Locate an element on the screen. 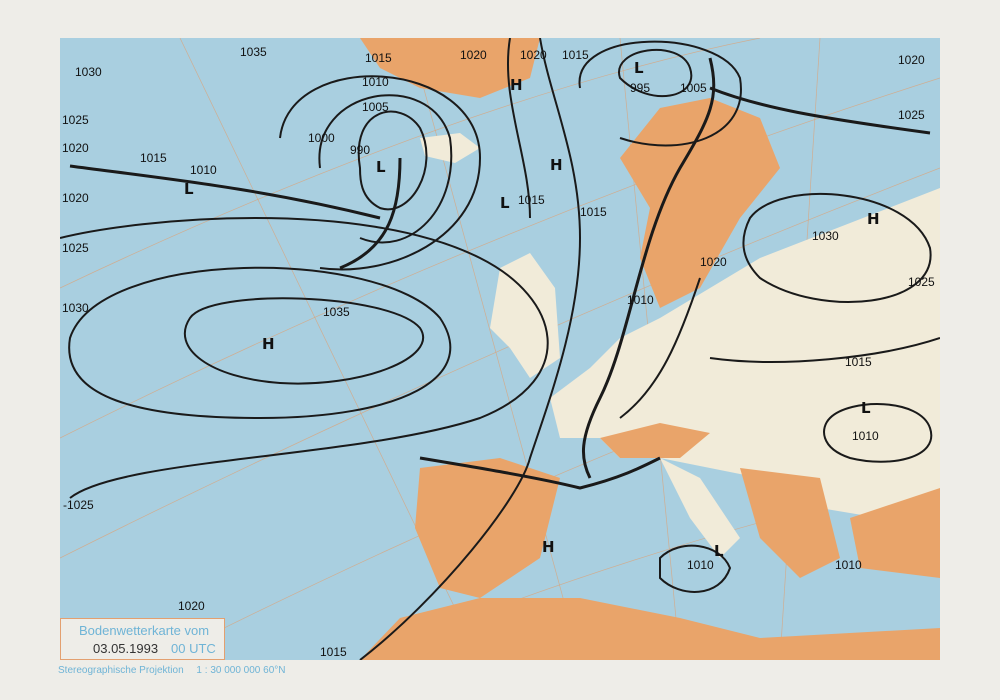  scale-text: 1 : 30 000 000 60°N is located at coordinates (241, 670).